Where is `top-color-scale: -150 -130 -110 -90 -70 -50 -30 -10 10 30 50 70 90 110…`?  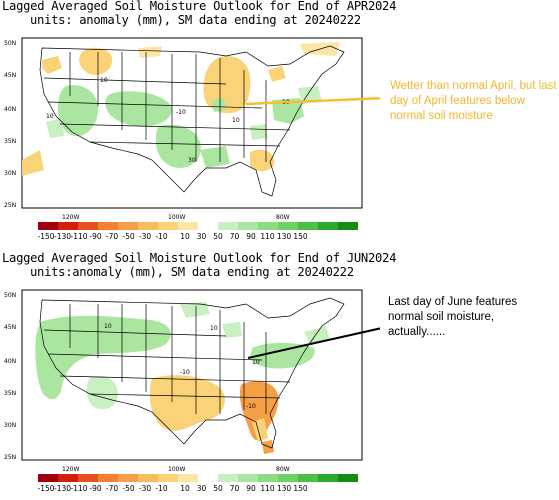 top-color-scale: -150 -130 -110 -90 -70 -50 -30 -10 10 30 50 70 90 110… is located at coordinates (197, 231).